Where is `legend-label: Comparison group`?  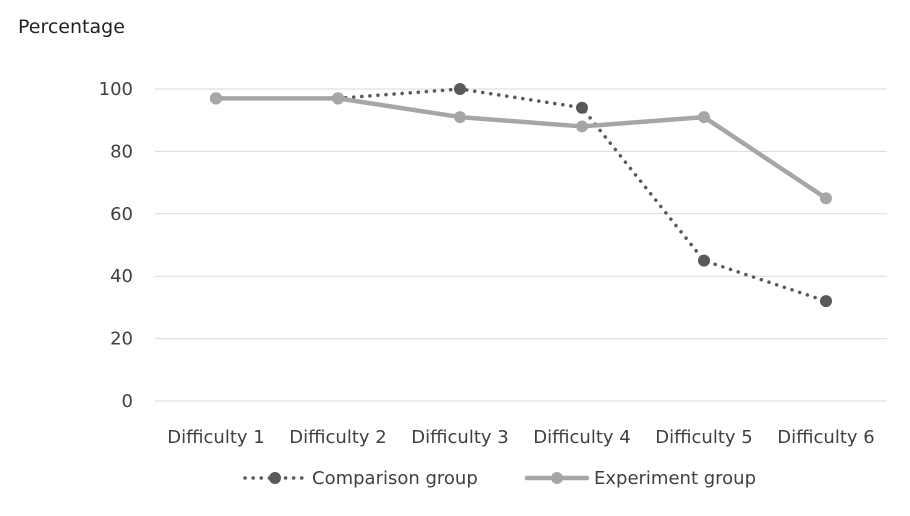 legend-label: Comparison group is located at coordinates (395, 478).